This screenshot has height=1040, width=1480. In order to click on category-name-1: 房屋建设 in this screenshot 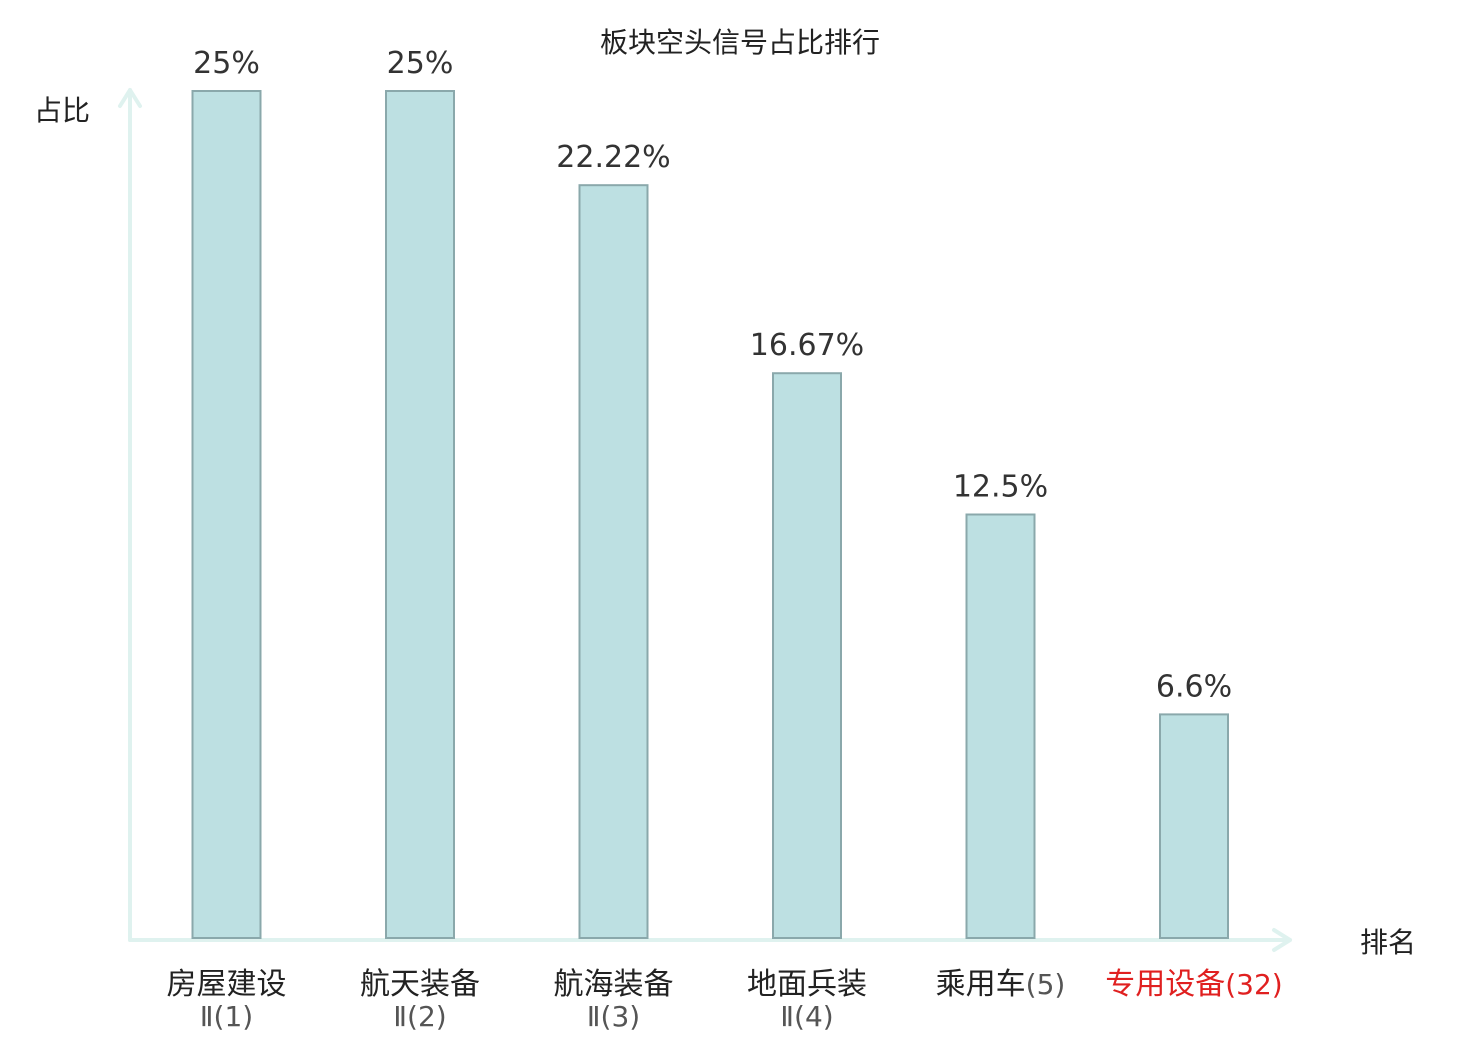, I will do `click(227, 984)`.